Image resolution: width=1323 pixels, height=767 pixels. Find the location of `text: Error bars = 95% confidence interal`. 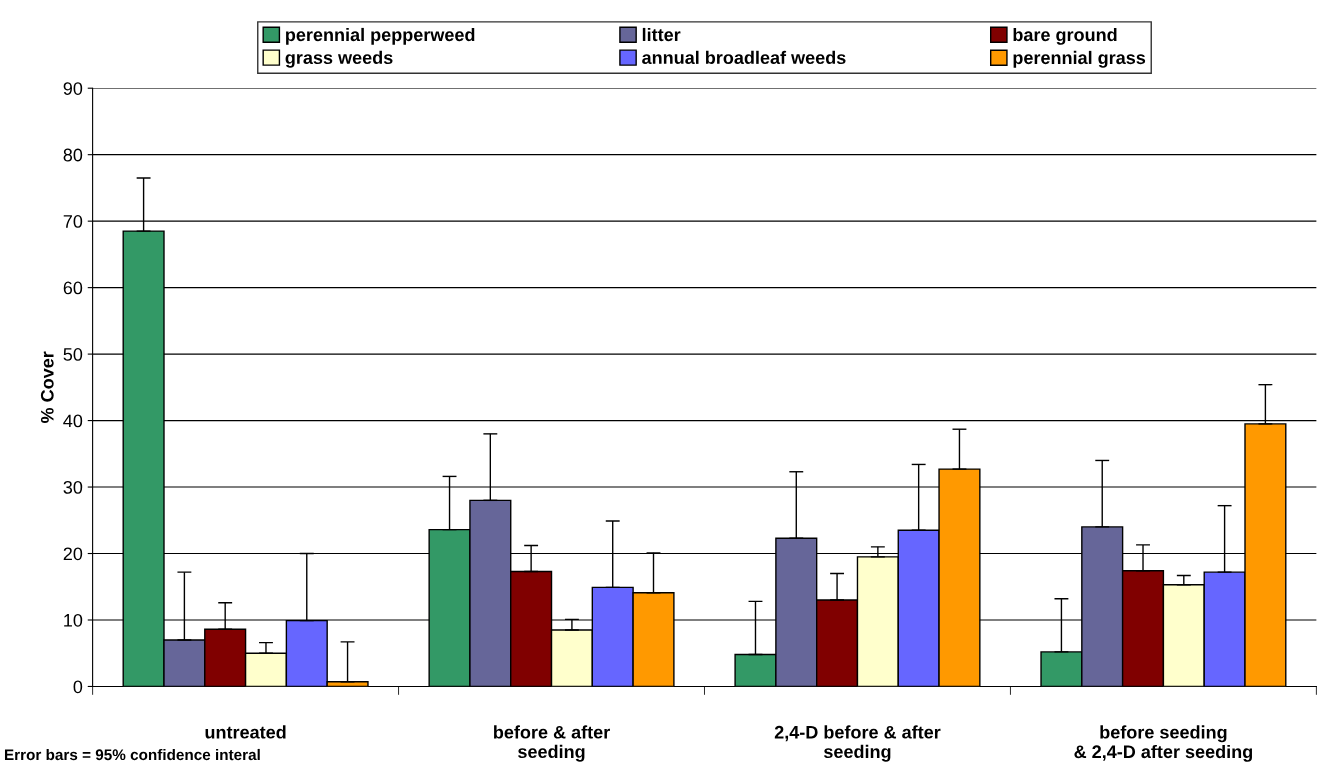

text: Error bars = 95% confidence interal is located at coordinates (132, 754).